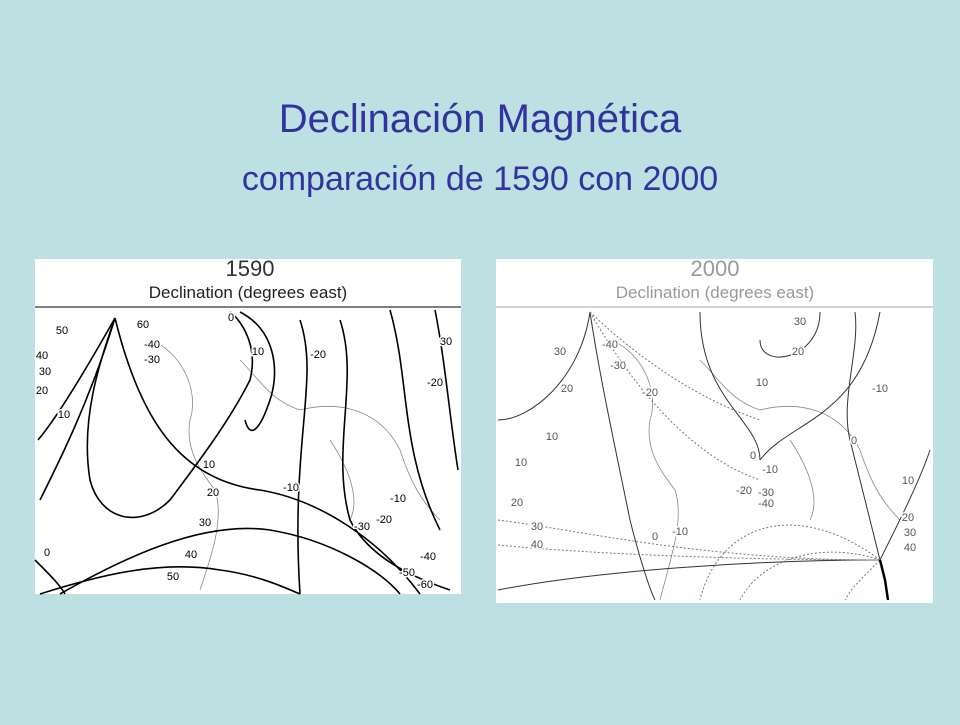  Describe the element at coordinates (480, 179) in the screenshot. I see `slide-subtitle: comparación de 1590 con 2000` at that location.